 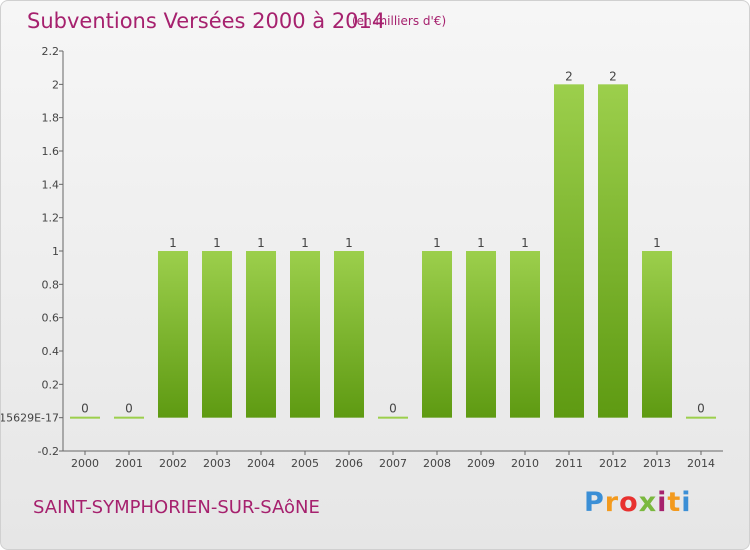 I want to click on x-tick-label: 2010, so click(x=525, y=463).